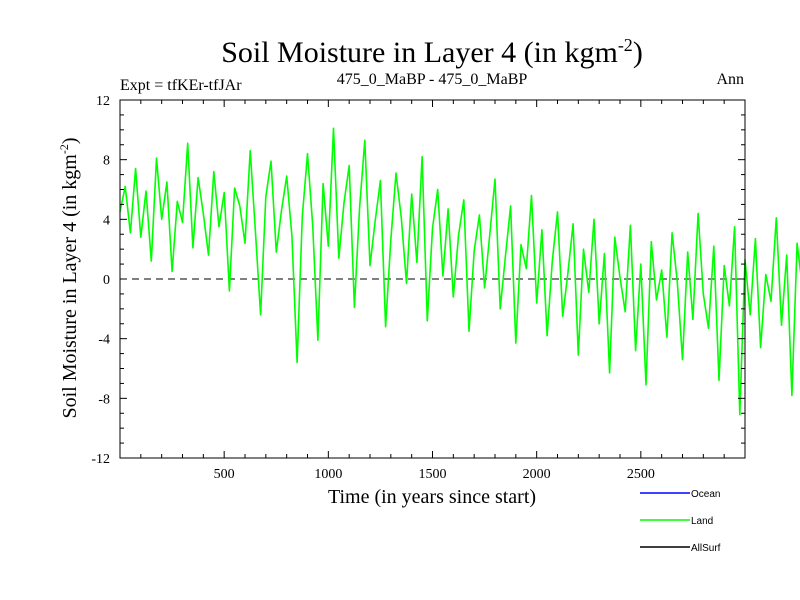  Describe the element at coordinates (706, 548) in the screenshot. I see `legend-label-allsurf: AllSurf` at that location.